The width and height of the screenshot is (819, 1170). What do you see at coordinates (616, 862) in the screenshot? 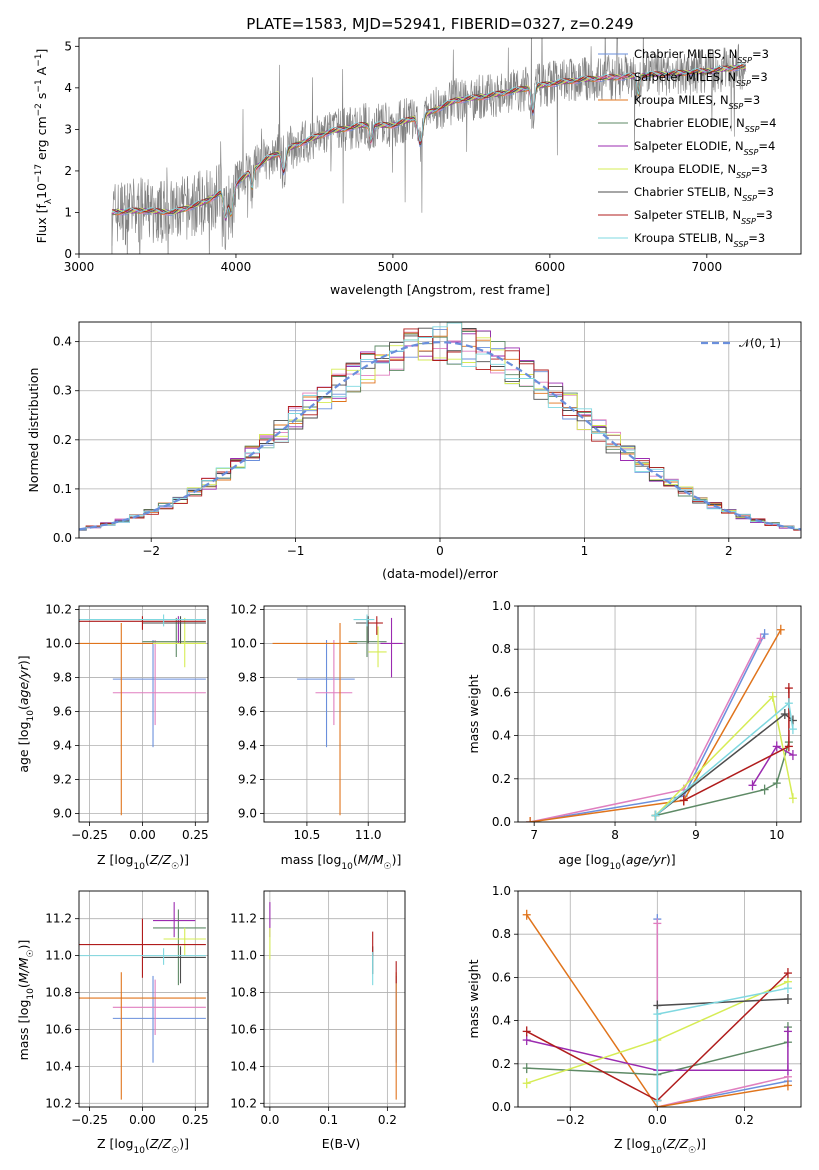
I see `x-axis-label: age [log10(age/yr)]` at bounding box center [616, 862].